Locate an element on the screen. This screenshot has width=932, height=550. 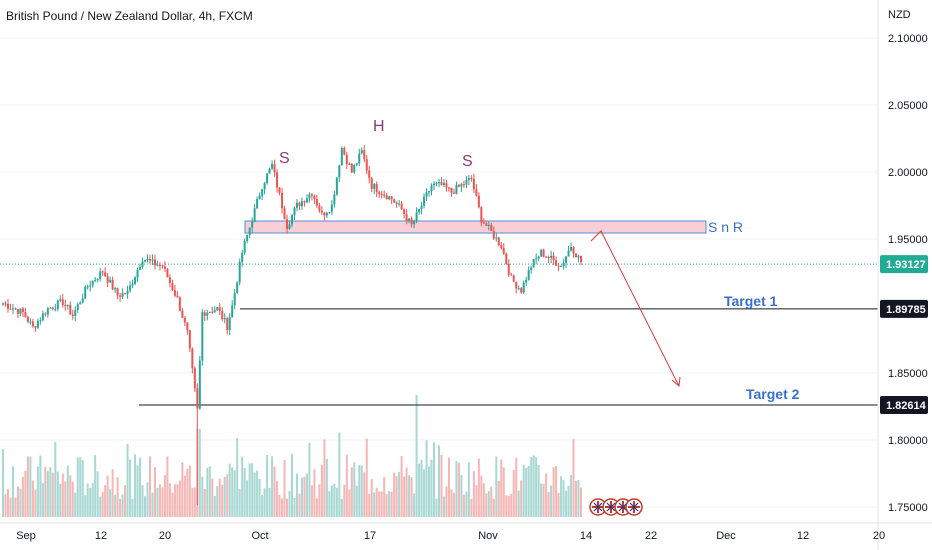
snr-label: S n R is located at coordinates (725, 227).